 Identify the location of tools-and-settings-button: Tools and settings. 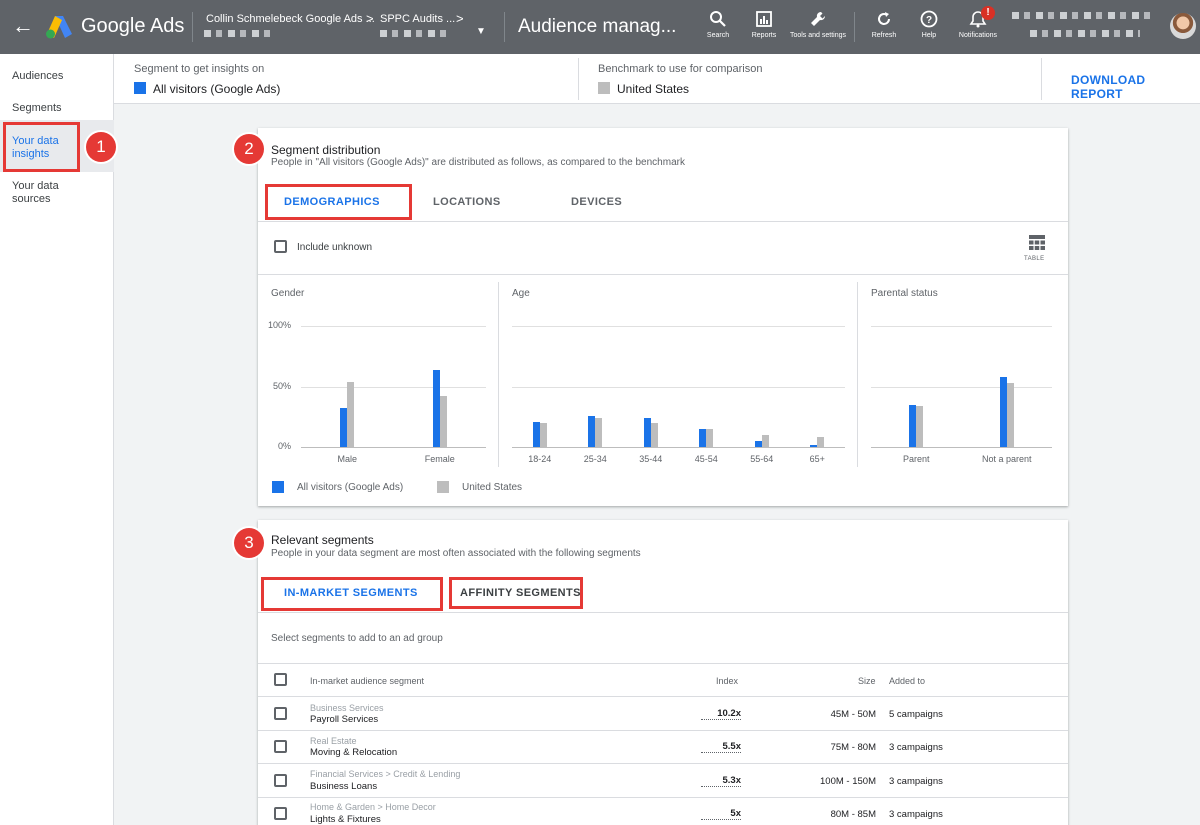
(818, 25).